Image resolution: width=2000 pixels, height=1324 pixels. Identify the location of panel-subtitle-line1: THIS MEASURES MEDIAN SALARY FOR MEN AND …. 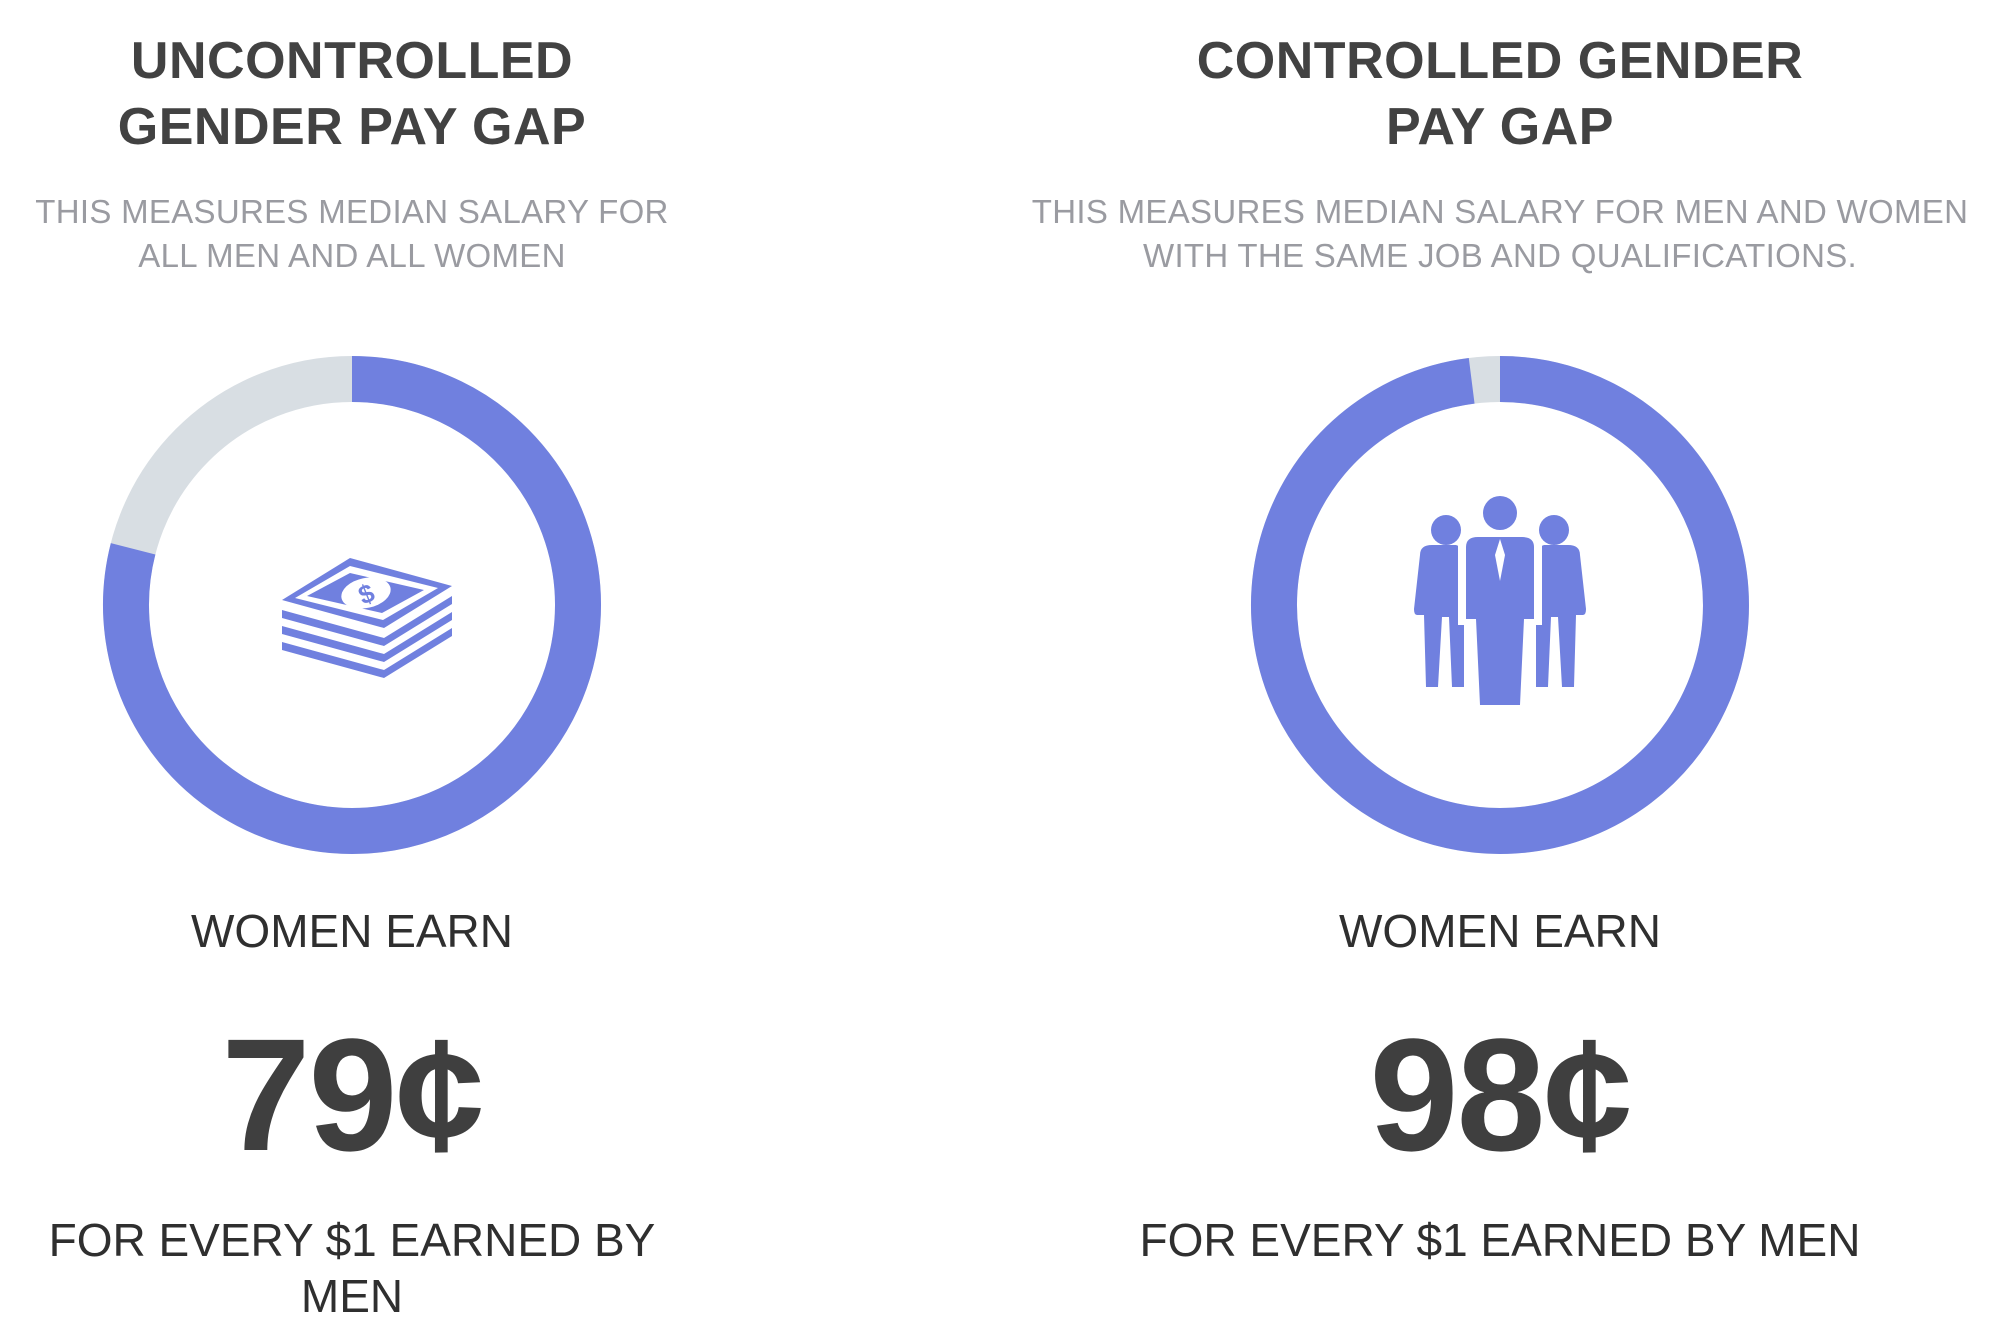
(1500, 211).